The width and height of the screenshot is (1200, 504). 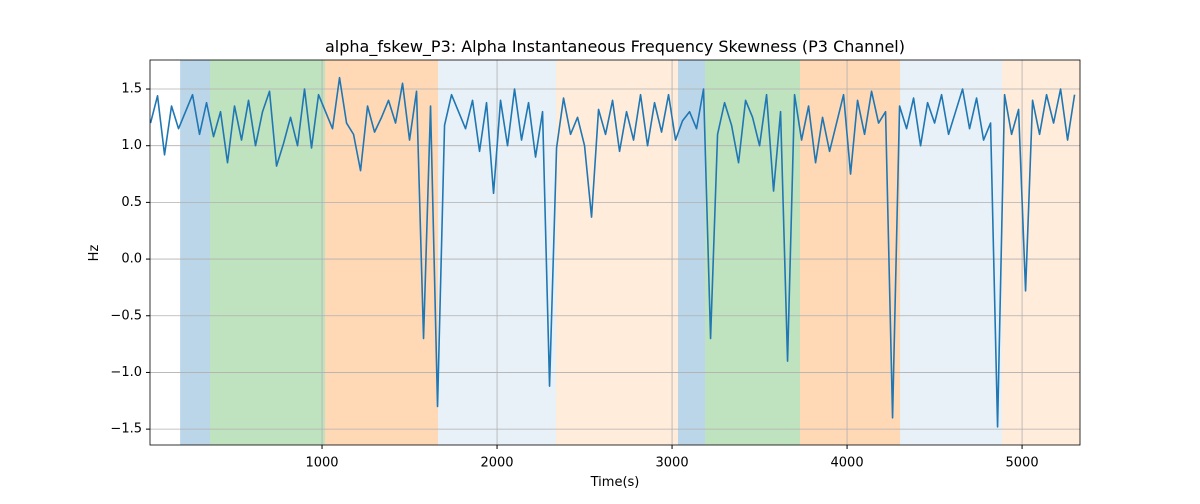 What do you see at coordinates (131, 89) in the screenshot?
I see `y-tick-label: 1.5` at bounding box center [131, 89].